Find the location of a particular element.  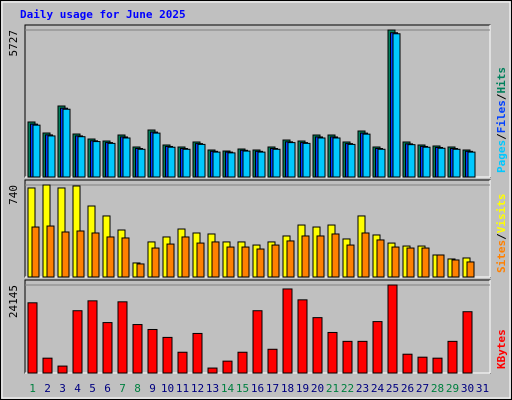

x-tick-label: 4 is located at coordinates (77, 388).